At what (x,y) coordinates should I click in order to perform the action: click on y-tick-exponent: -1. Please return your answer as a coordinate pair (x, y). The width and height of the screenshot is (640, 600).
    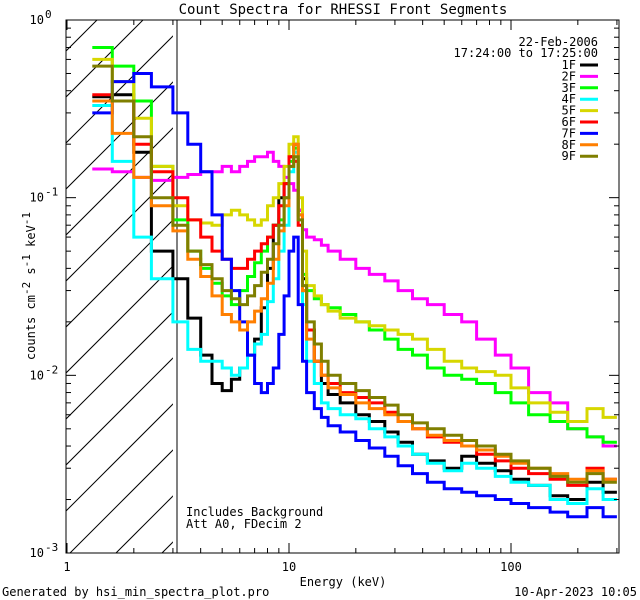
    Looking at the image, I should click on (51, 192).